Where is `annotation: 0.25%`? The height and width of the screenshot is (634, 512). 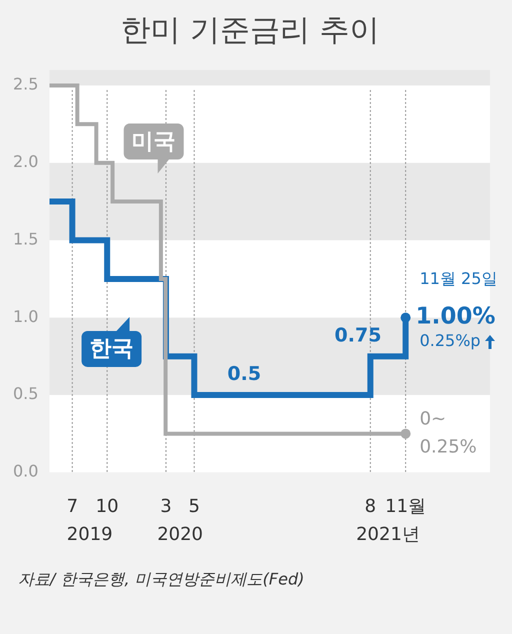
annotation: 0.25% is located at coordinates (448, 447).